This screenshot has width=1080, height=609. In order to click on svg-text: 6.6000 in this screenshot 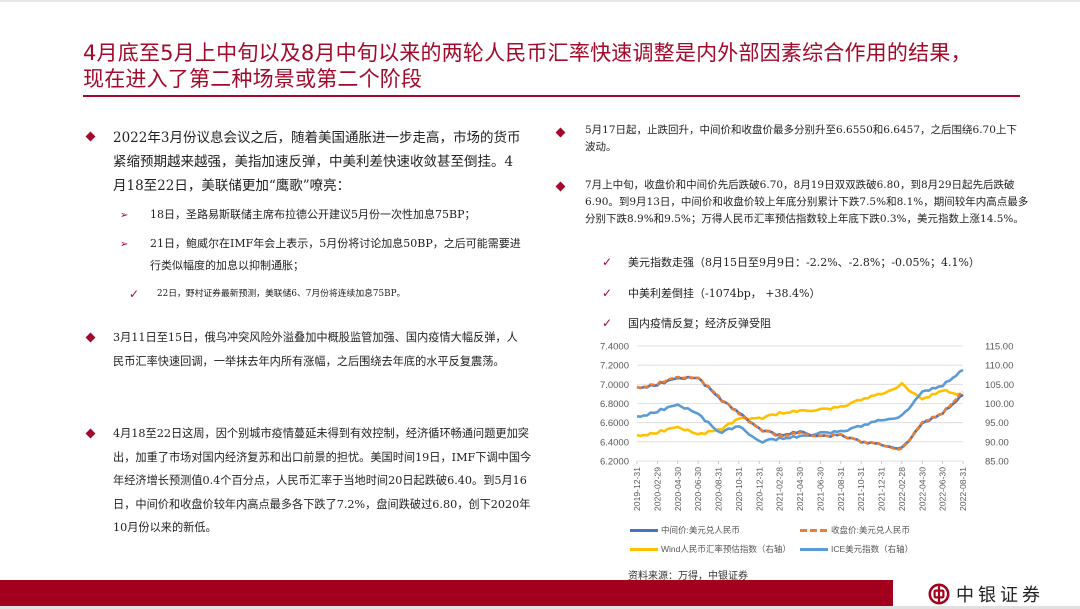, I will do `click(614, 423)`.